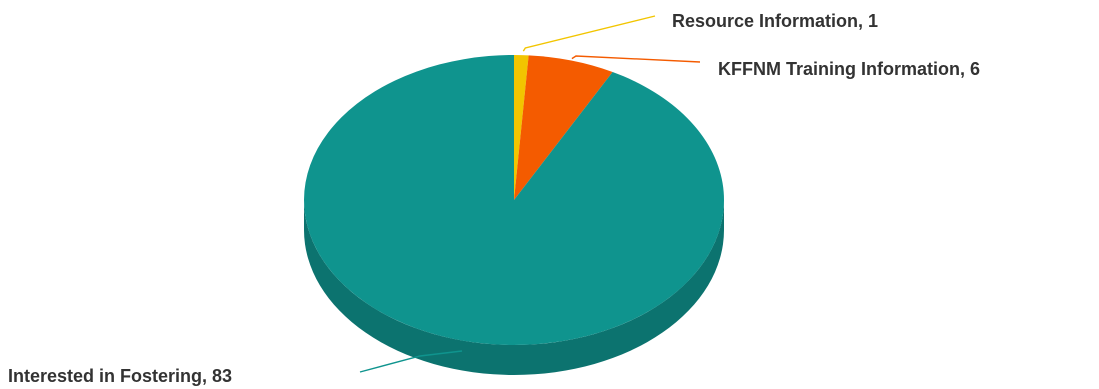  Describe the element at coordinates (563, 128) in the screenshot. I see `pie-slice-kffnm-training-information` at that location.